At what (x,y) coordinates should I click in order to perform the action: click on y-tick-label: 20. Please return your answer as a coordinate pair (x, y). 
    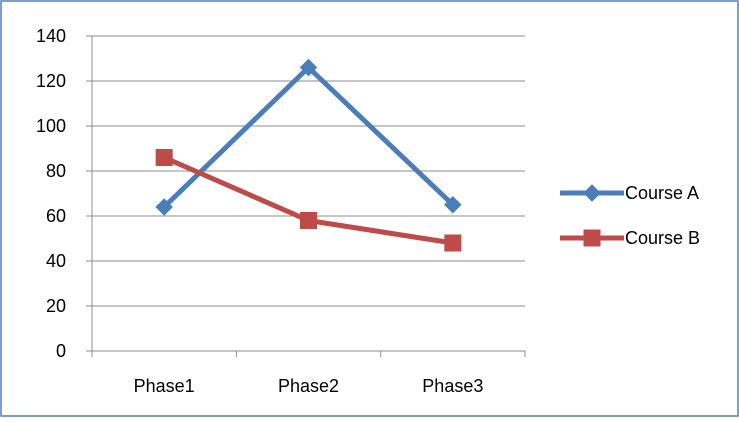
    Looking at the image, I should click on (56, 306).